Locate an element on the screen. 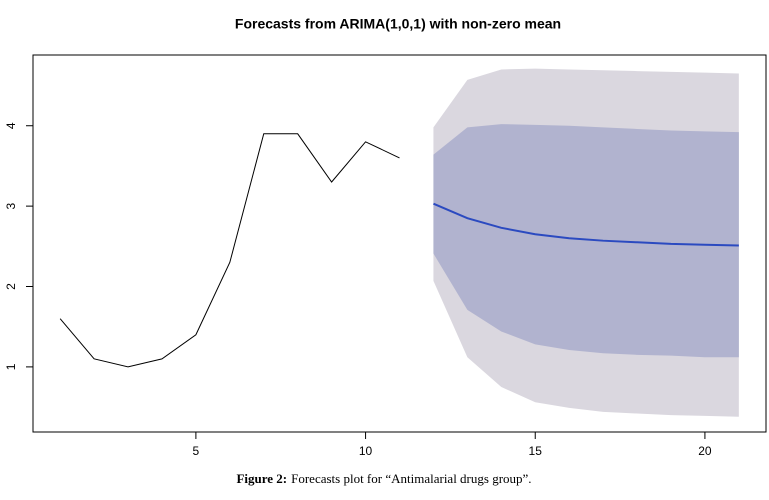  y-tick-label: 3 is located at coordinates (11, 205).